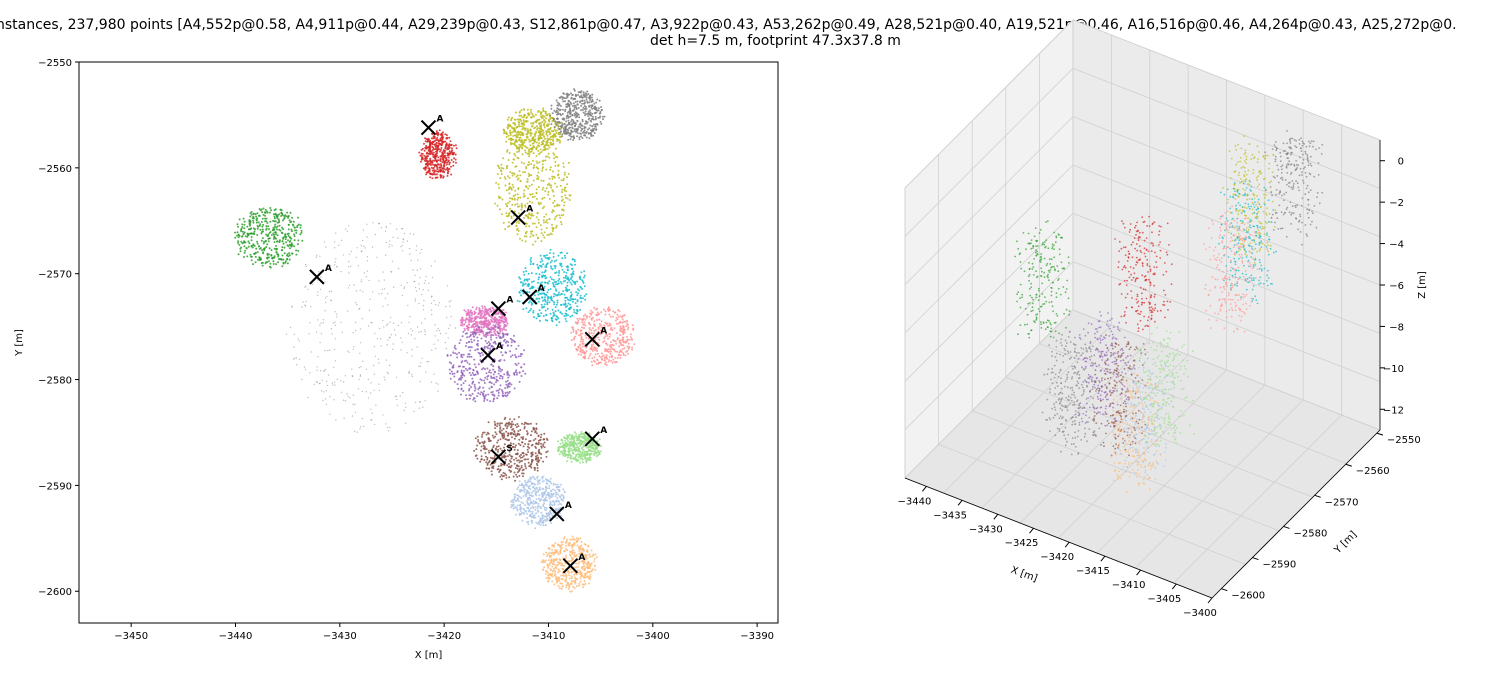 The image size is (1500, 675). Describe the element at coordinates (486, 363) in the screenshot. I see `point-cluster` at that location.